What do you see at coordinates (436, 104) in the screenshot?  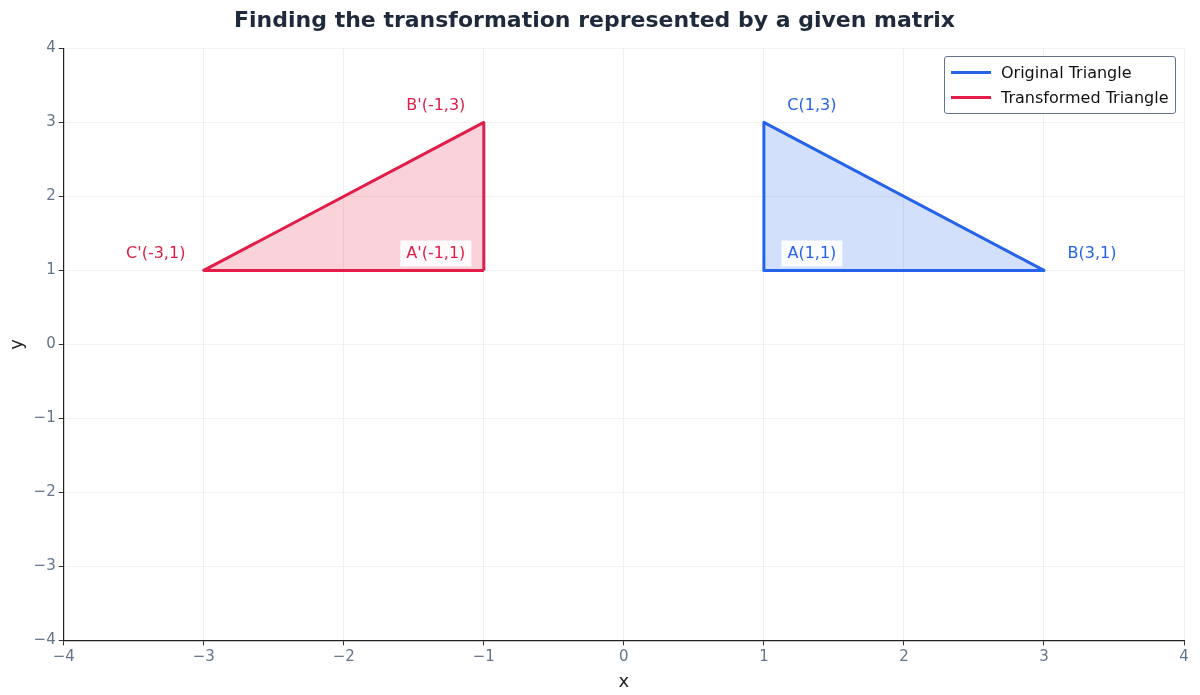 I see `annotation: B'(-1,3)` at bounding box center [436, 104].